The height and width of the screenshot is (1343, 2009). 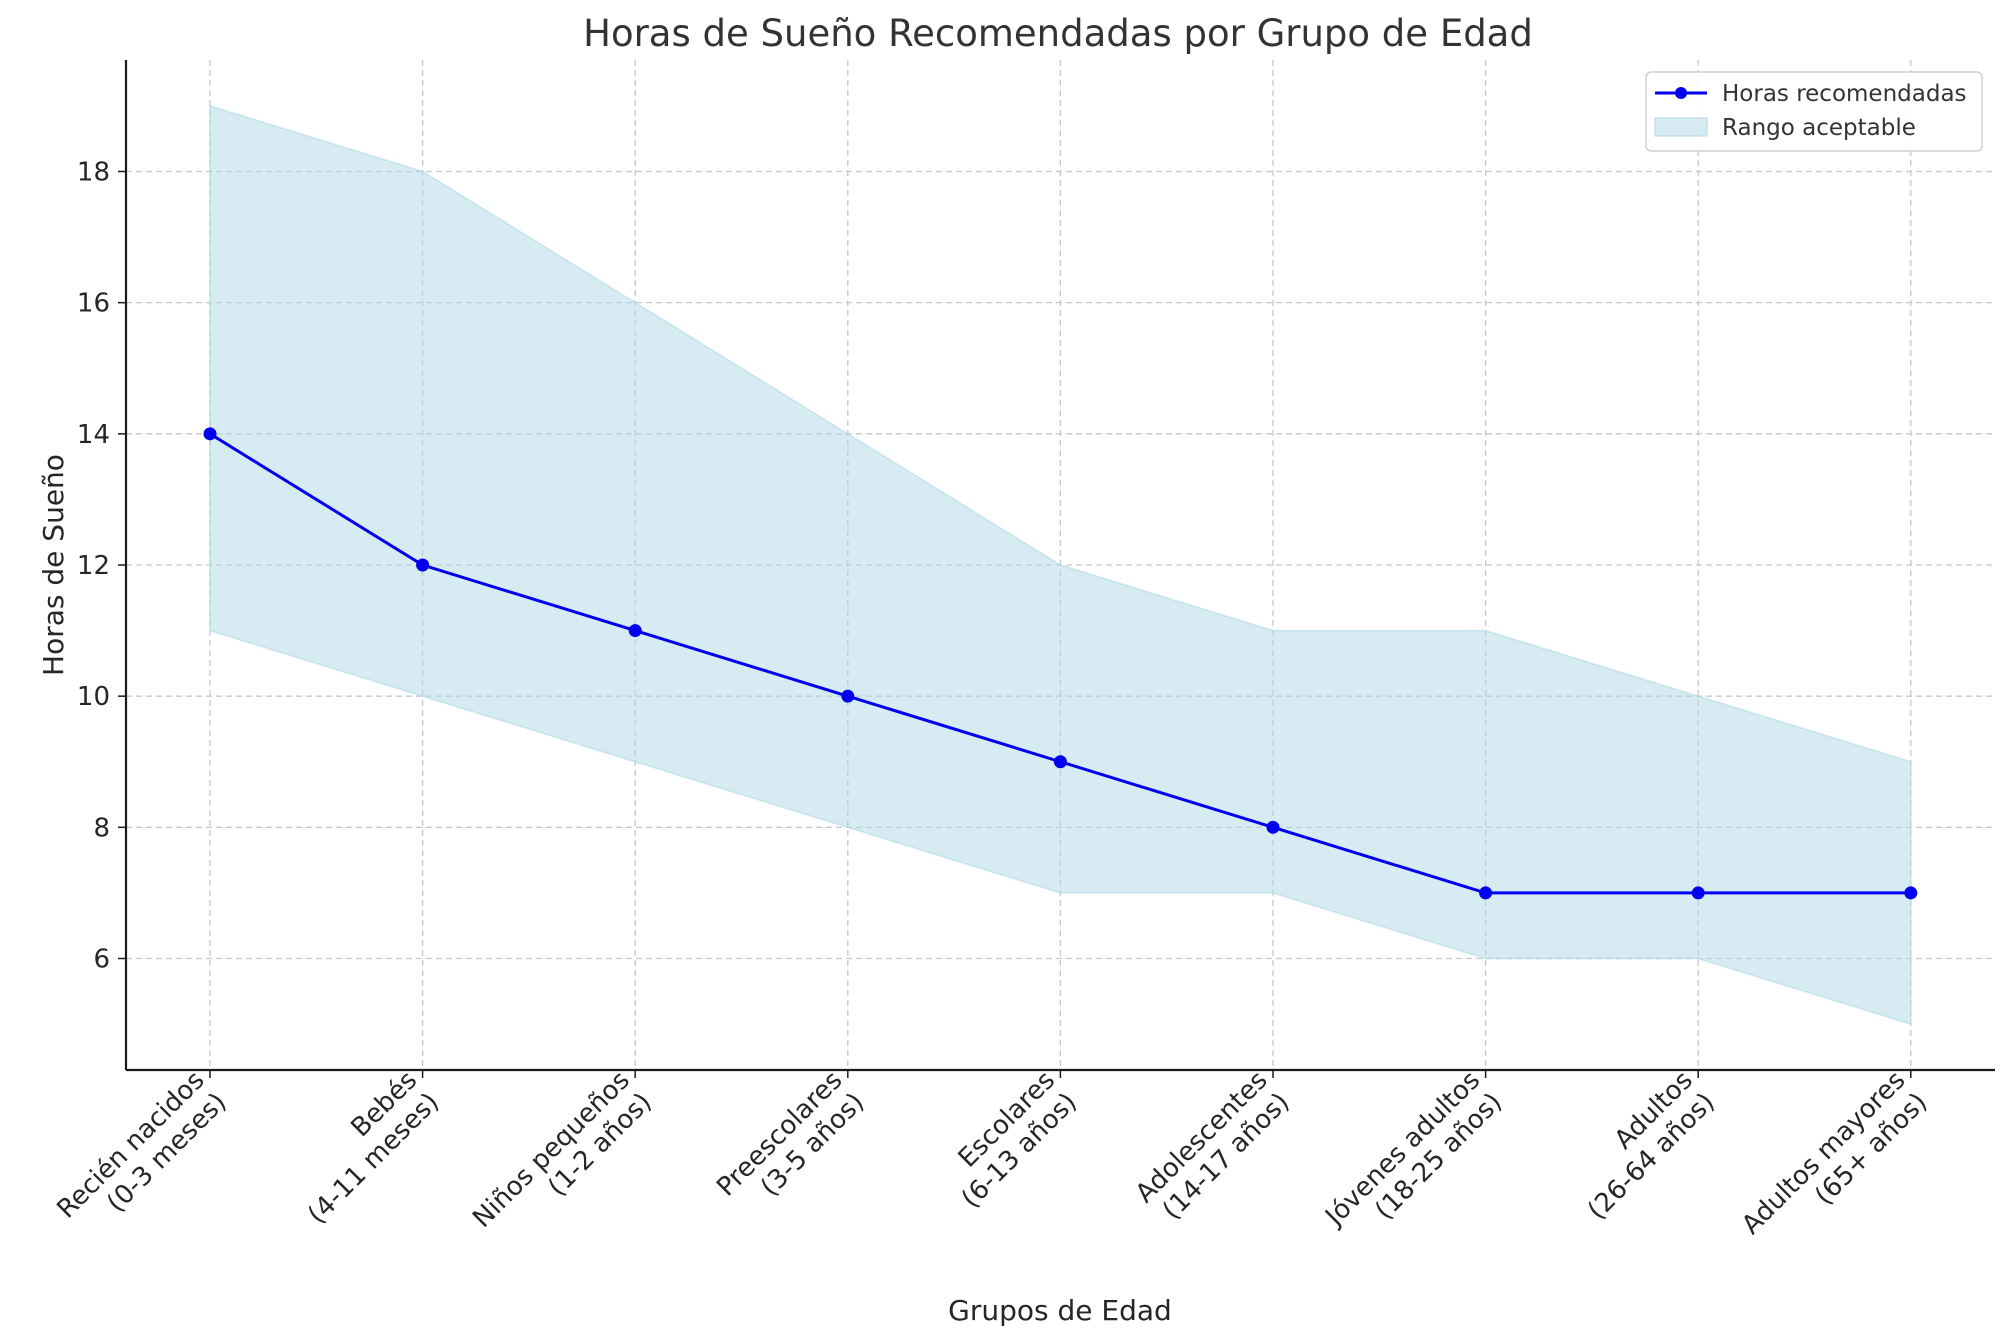 What do you see at coordinates (93, 172) in the screenshot?
I see `y-tick-label: 18` at bounding box center [93, 172].